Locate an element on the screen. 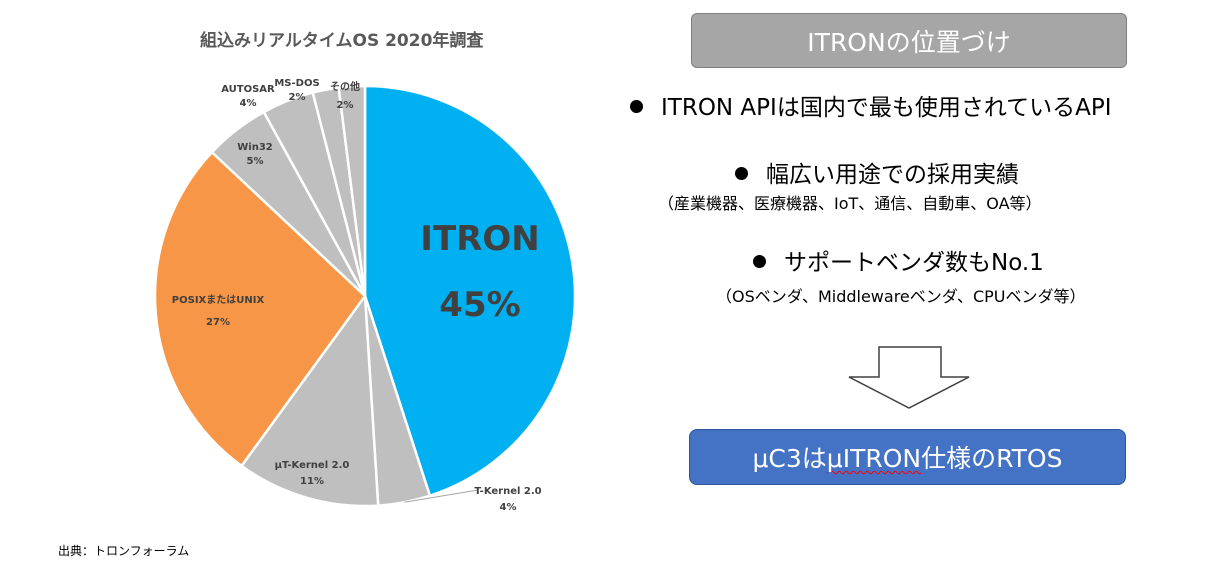 The height and width of the screenshot is (566, 1221). bullet-3-text: サポートベンダ数もNo.1 is located at coordinates (914, 263).